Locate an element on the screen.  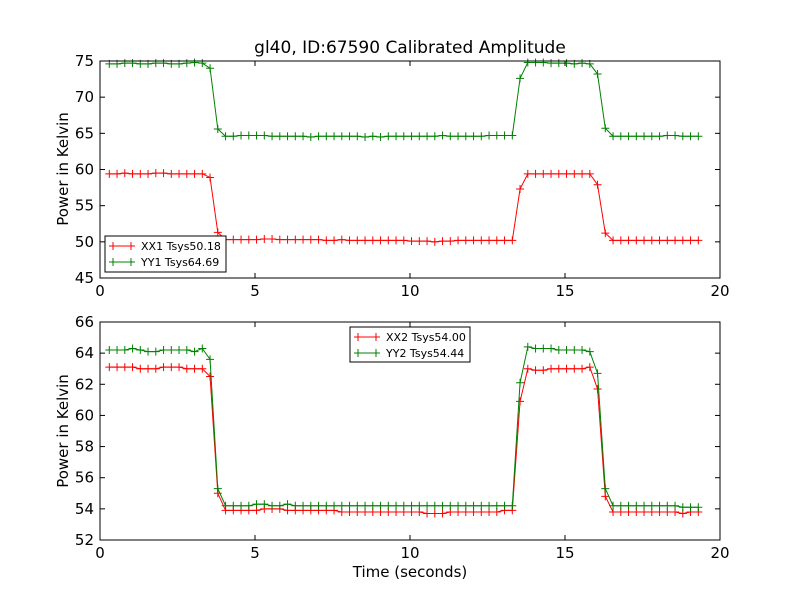
chart-1-ytick-label: 65 is located at coordinates (84, 133).